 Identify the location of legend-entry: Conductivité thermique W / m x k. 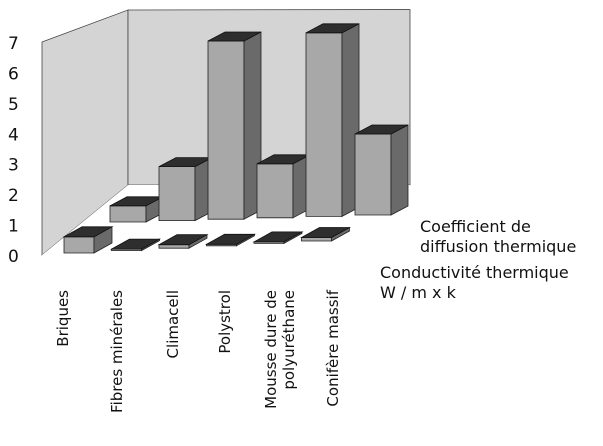
(474, 282).